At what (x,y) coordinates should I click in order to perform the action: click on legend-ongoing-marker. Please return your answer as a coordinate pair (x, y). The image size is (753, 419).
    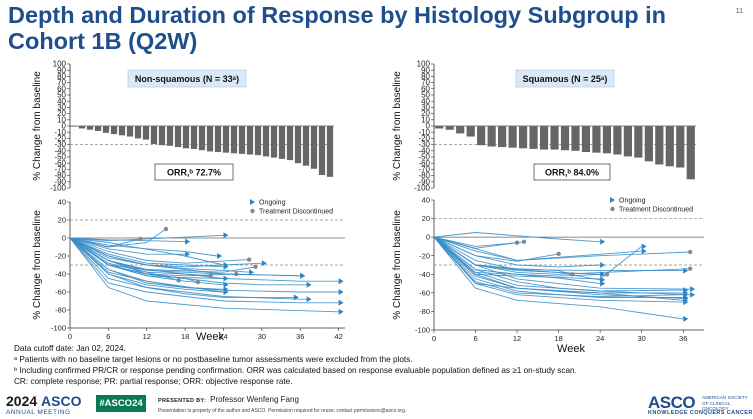
    Looking at the image, I should click on (612, 200).